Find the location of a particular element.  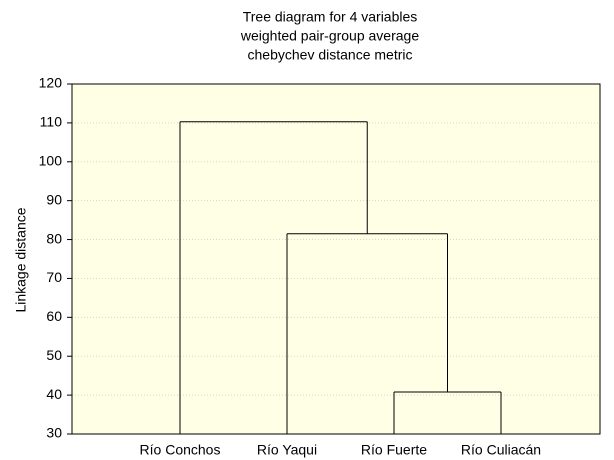

x-tick-label: Río Culiacán is located at coordinates (501, 450).